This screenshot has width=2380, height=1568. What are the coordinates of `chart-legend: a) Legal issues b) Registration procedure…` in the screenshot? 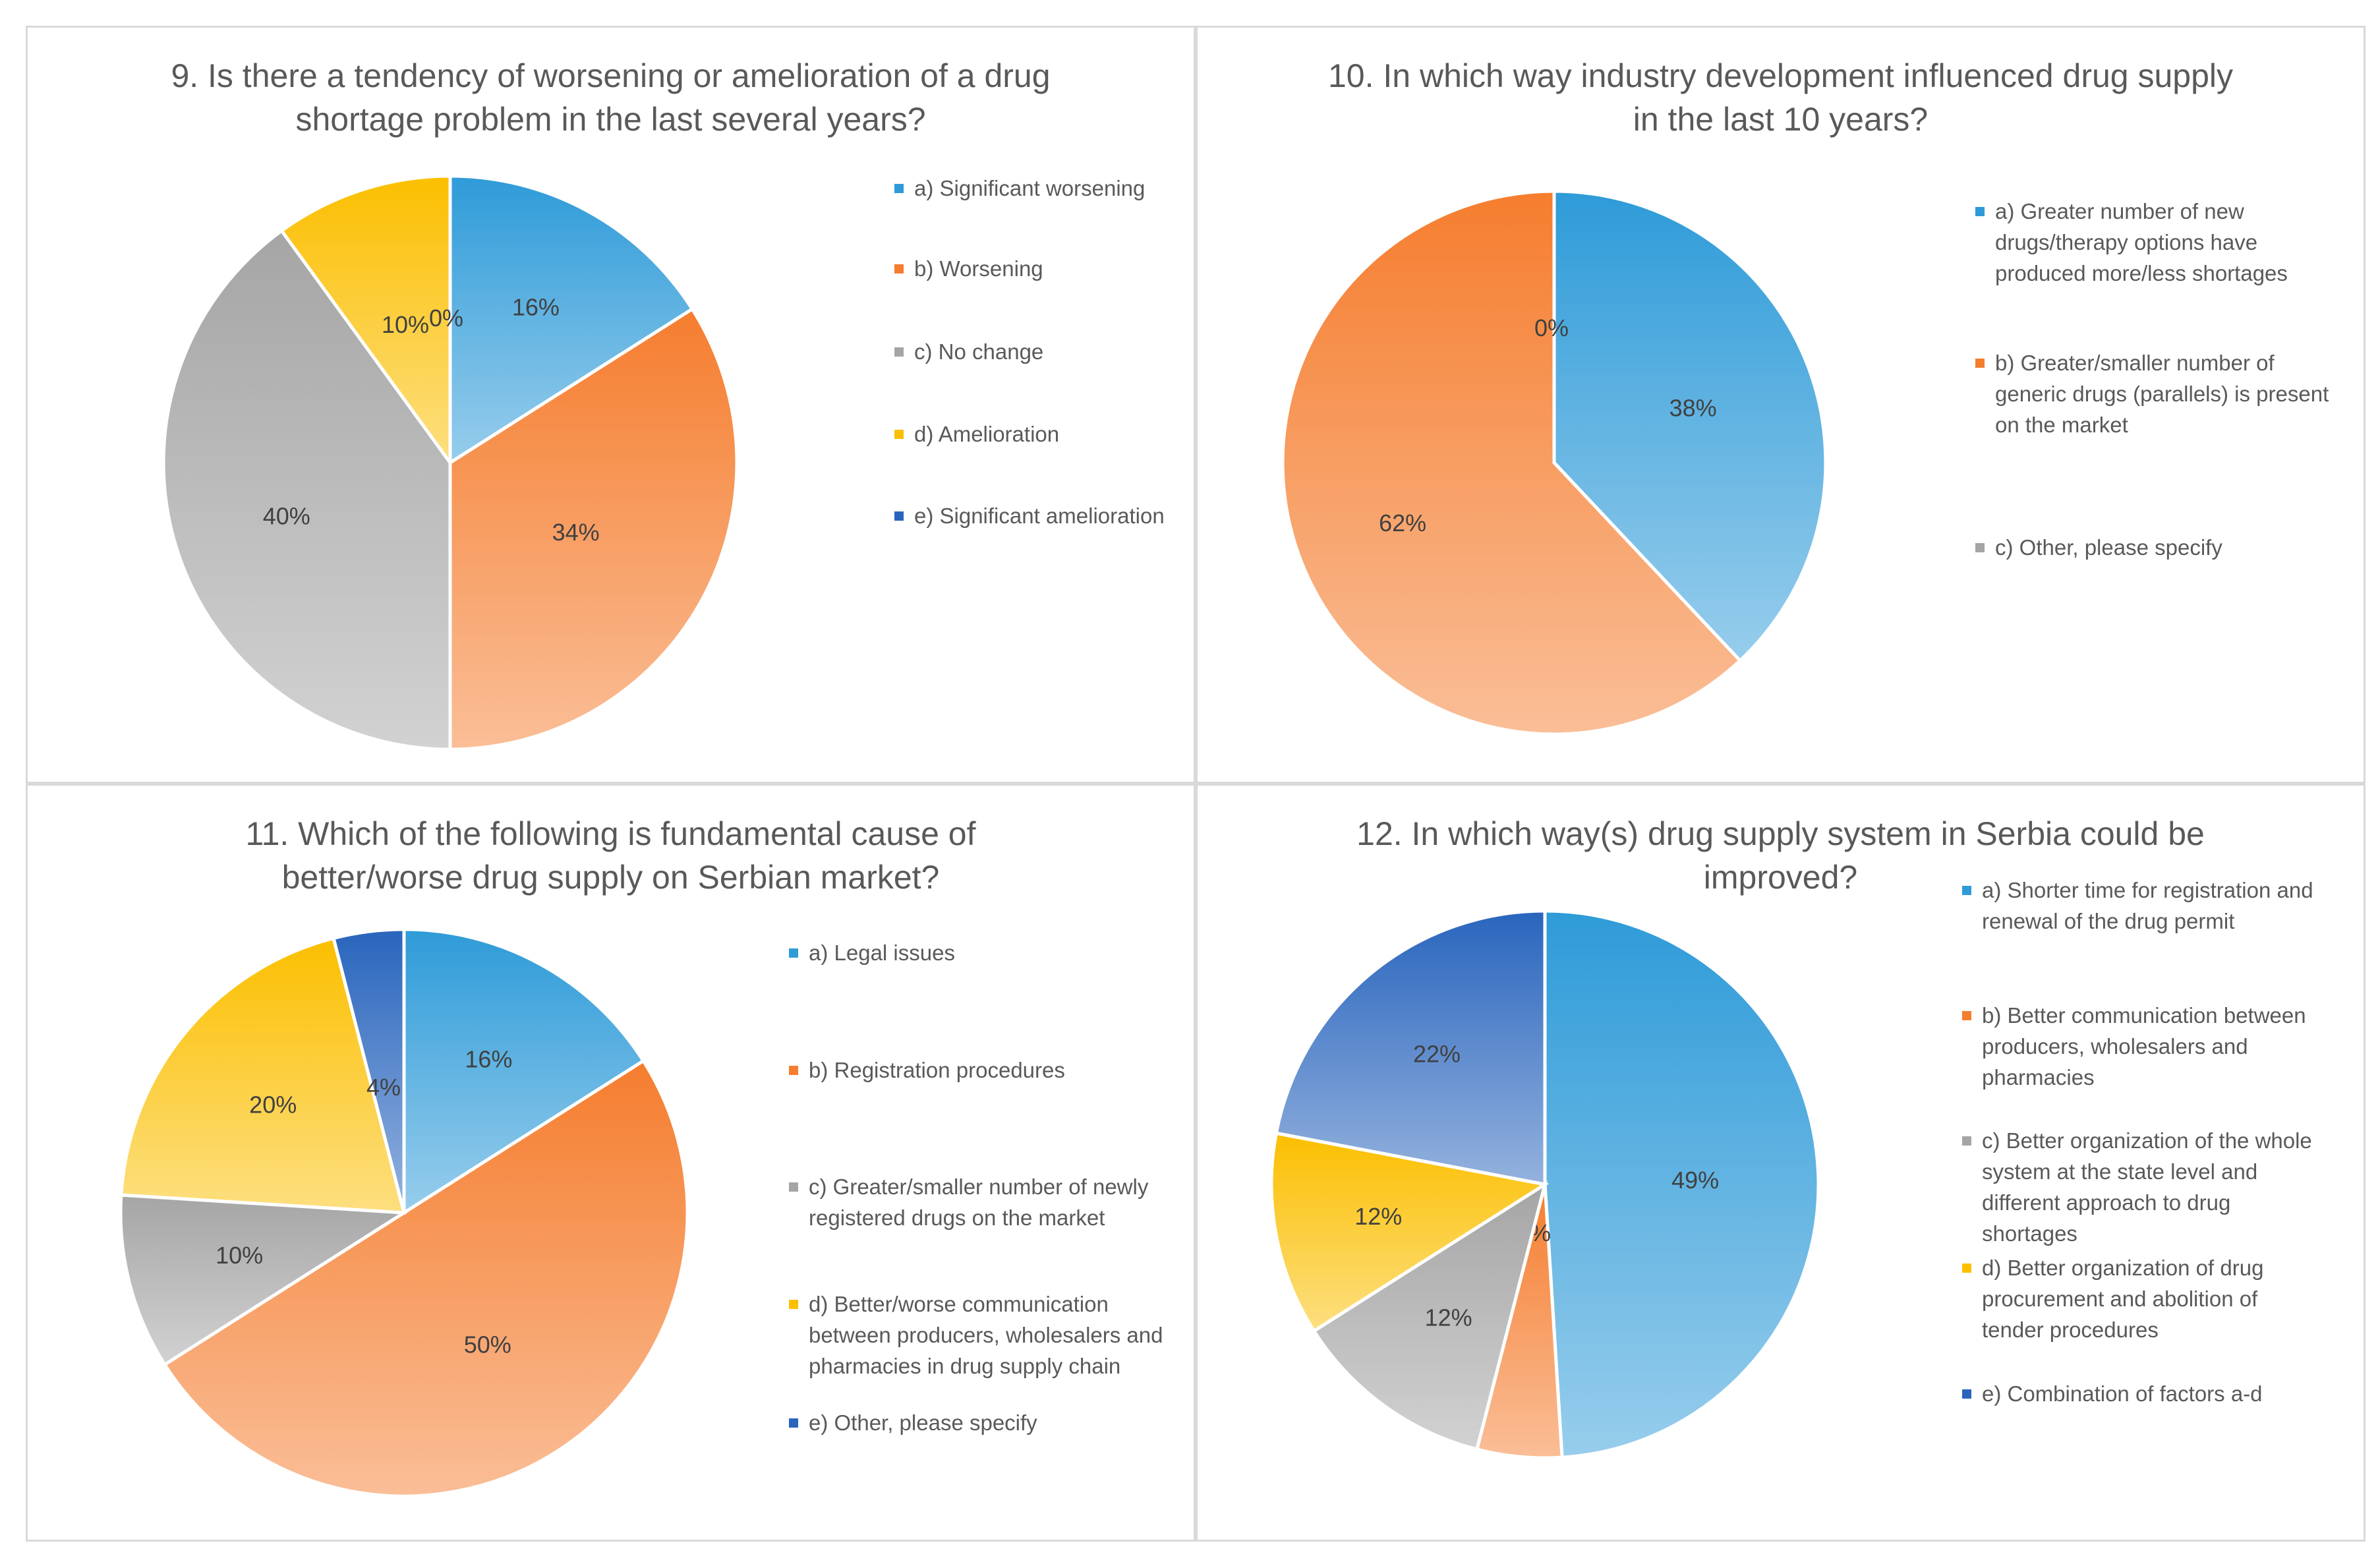 It's located at (993, 1233).